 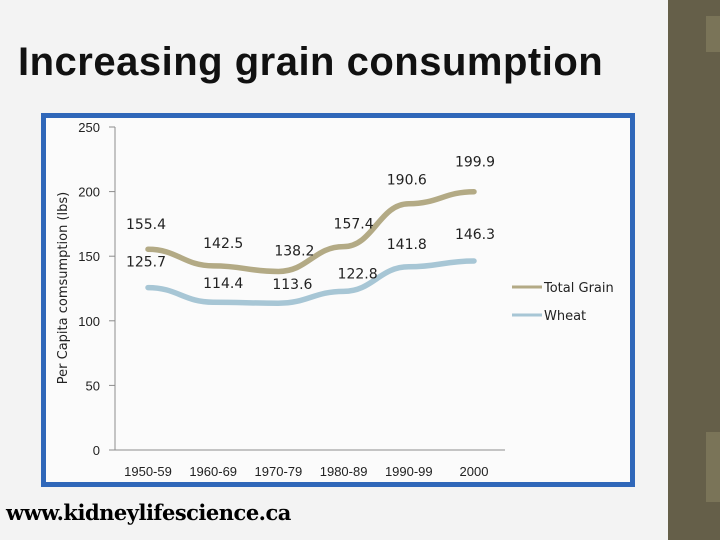 I want to click on x-tick-label: 1960-69, so click(x=213, y=471).